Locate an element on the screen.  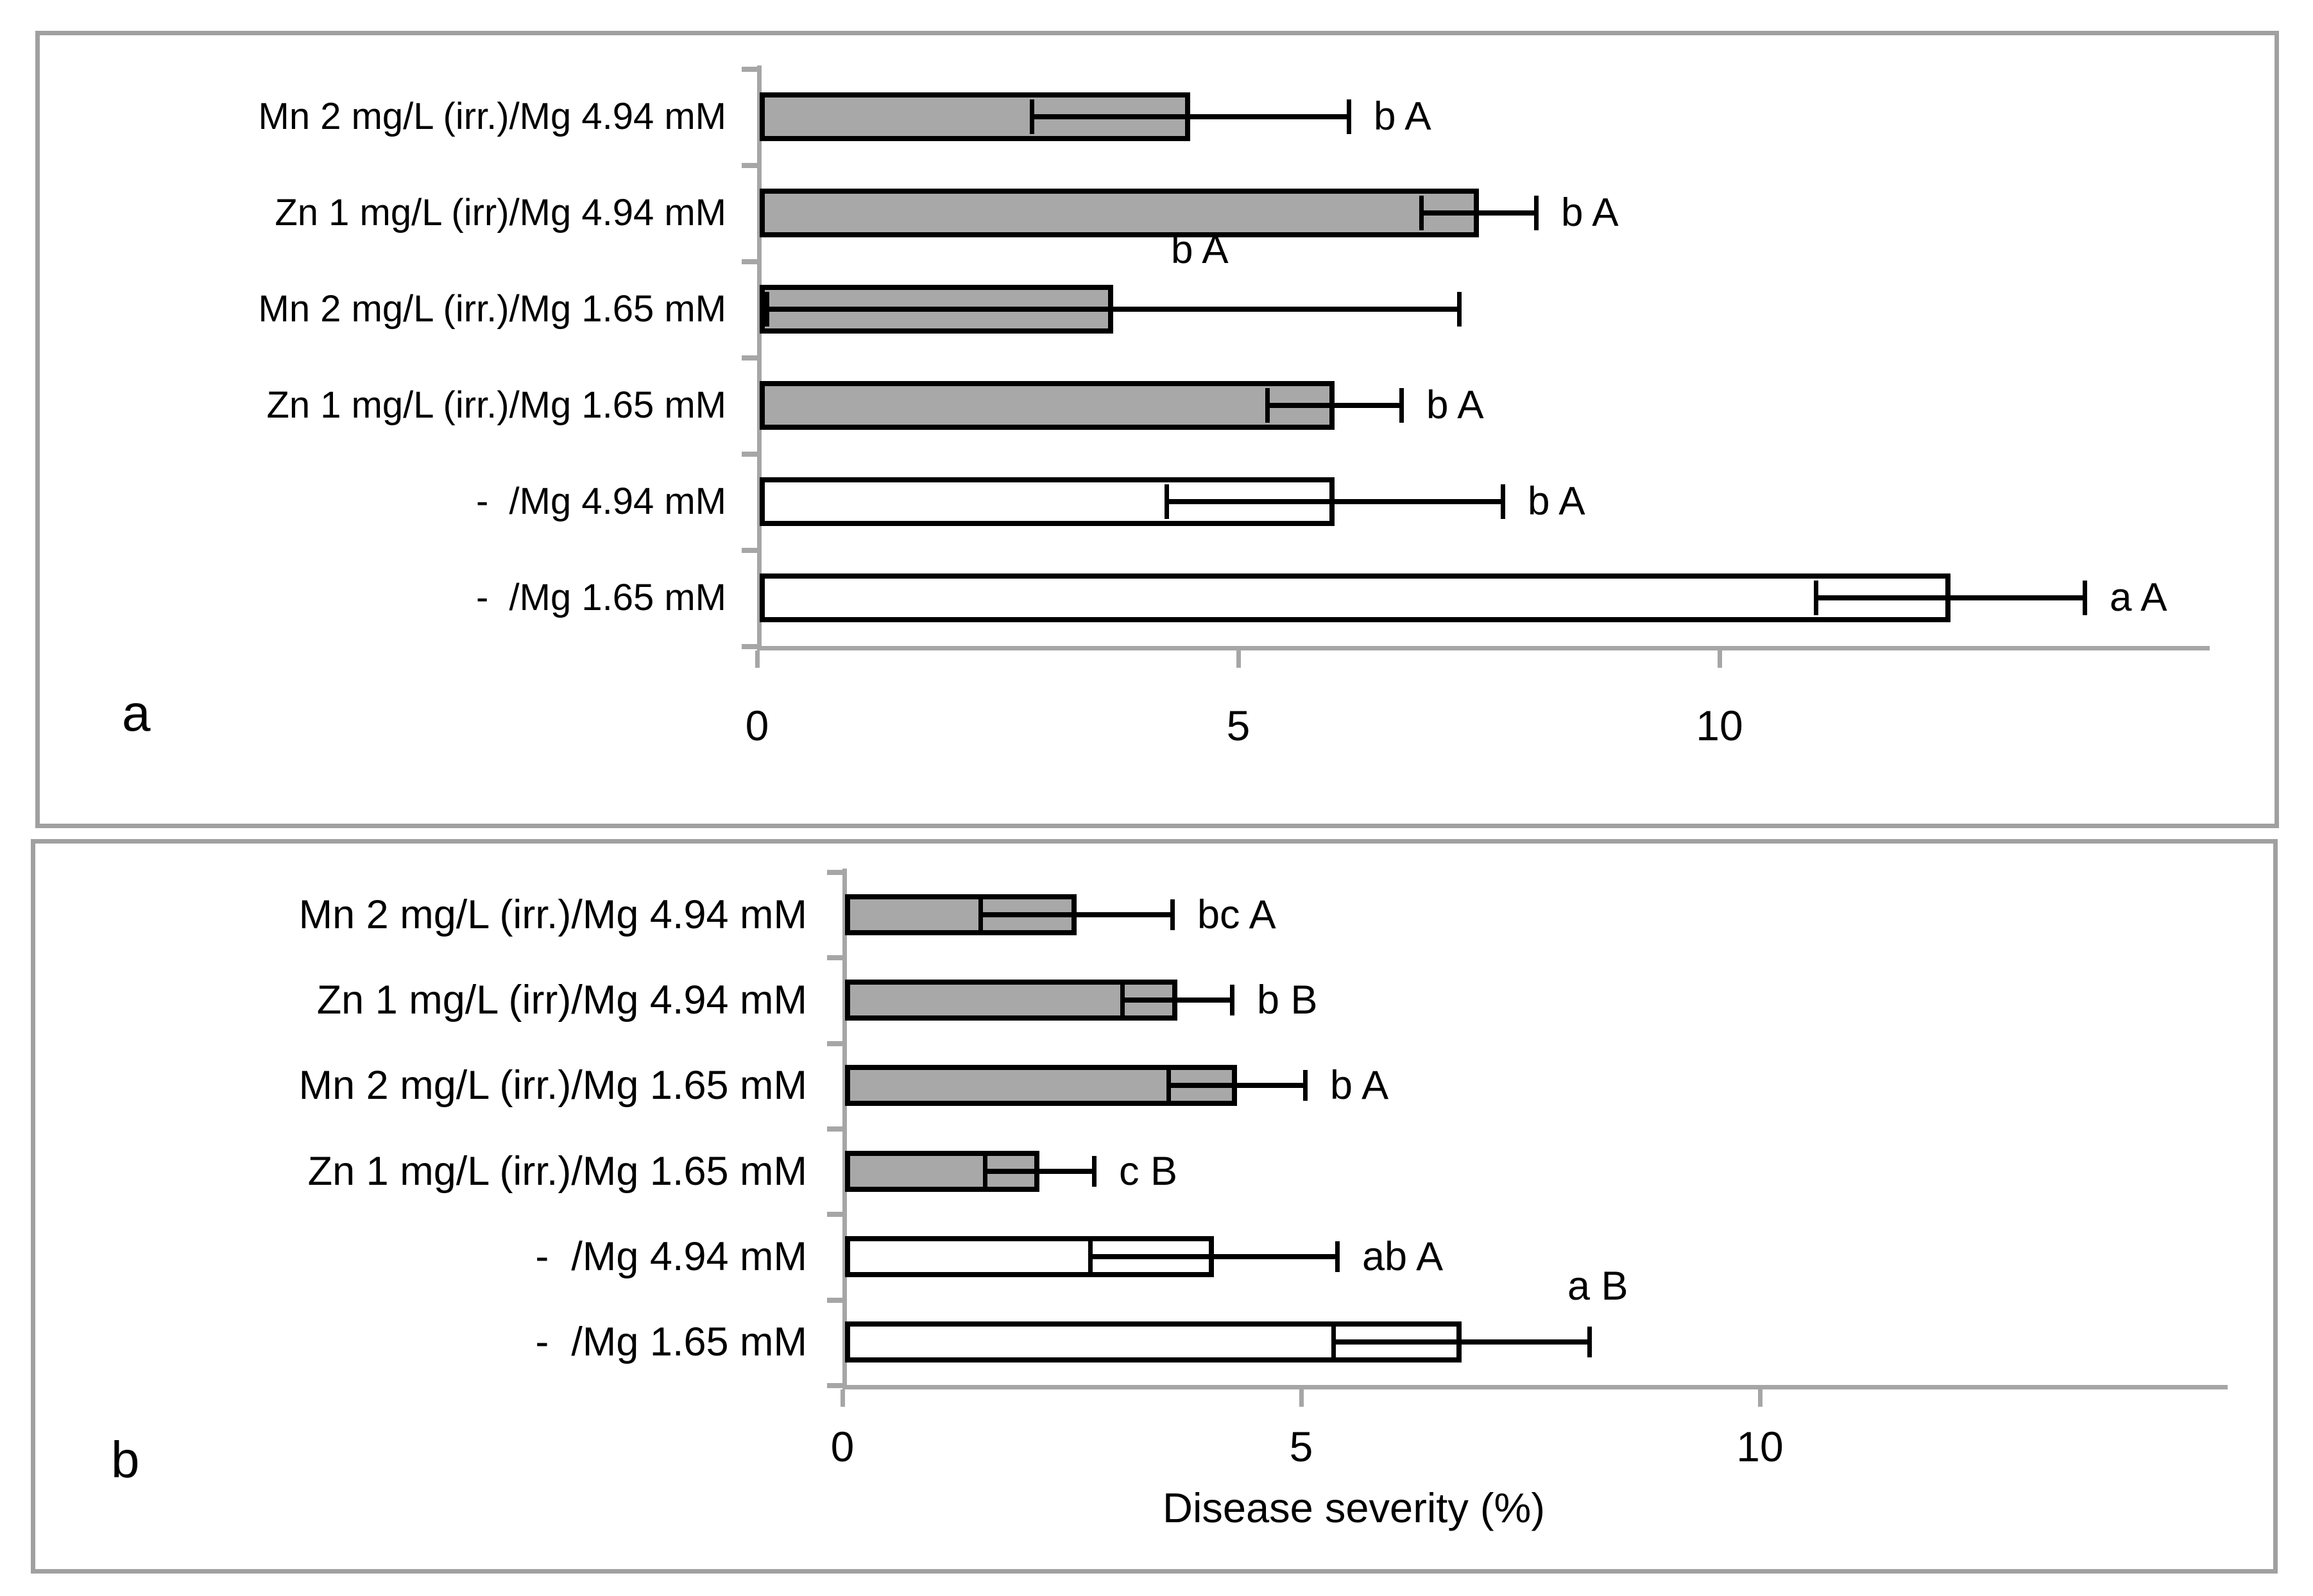
significance-label: c B is located at coordinates (1148, 1171).